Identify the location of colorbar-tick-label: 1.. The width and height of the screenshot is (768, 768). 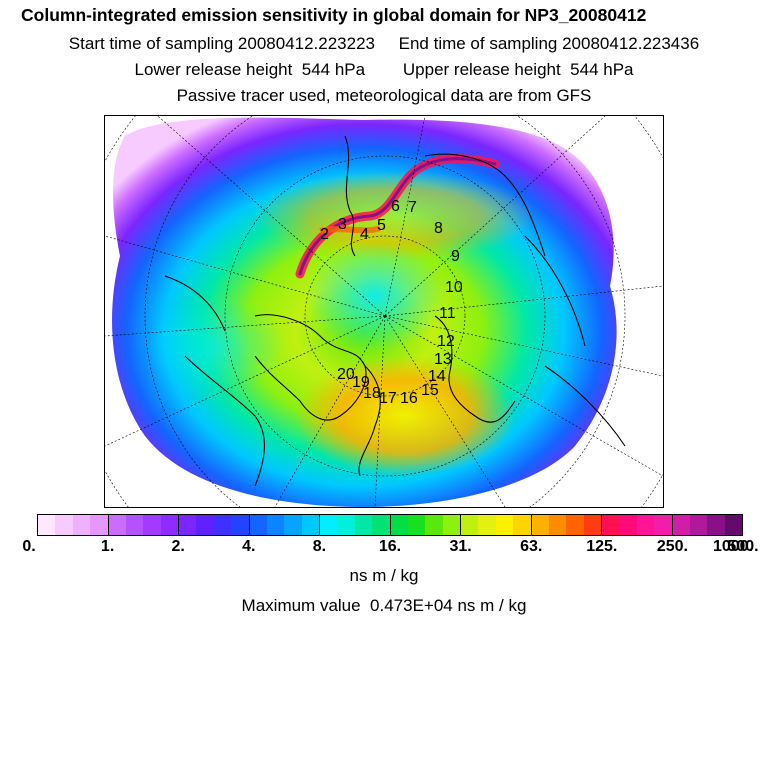
(107, 546).